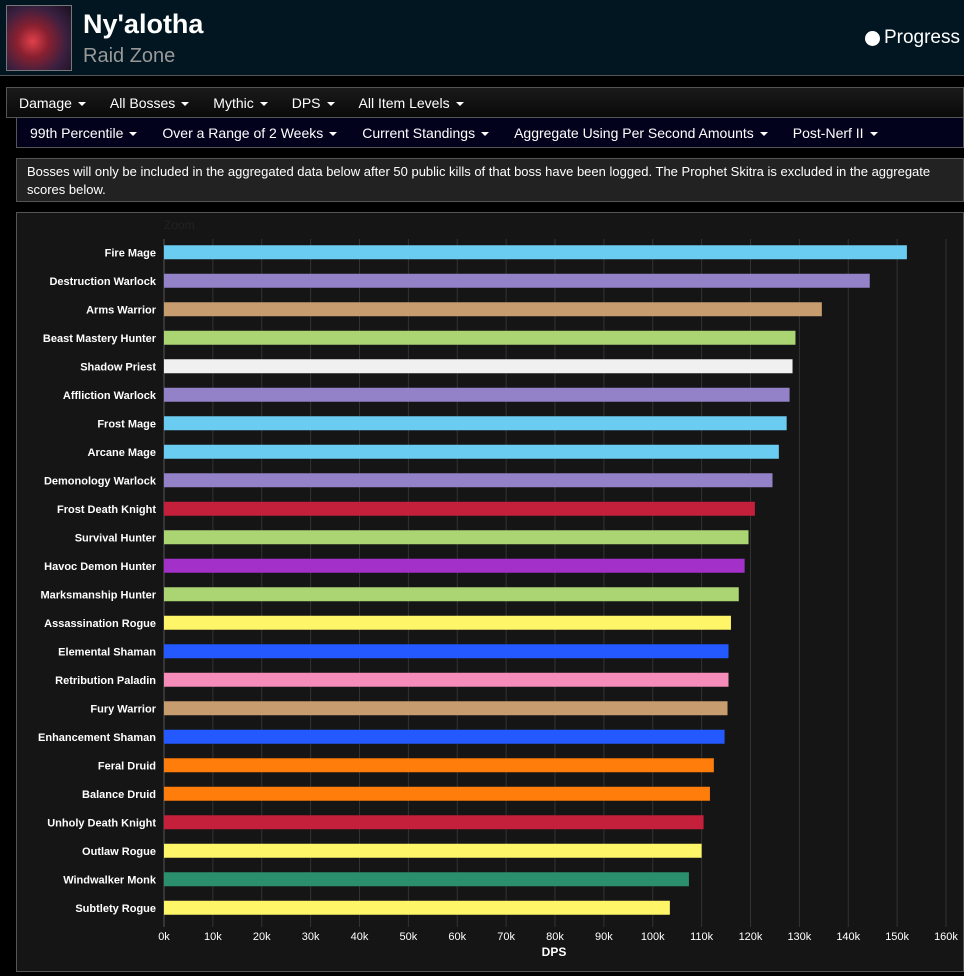  What do you see at coordinates (311, 937) in the screenshot?
I see `x-tick-label: 30k` at bounding box center [311, 937].